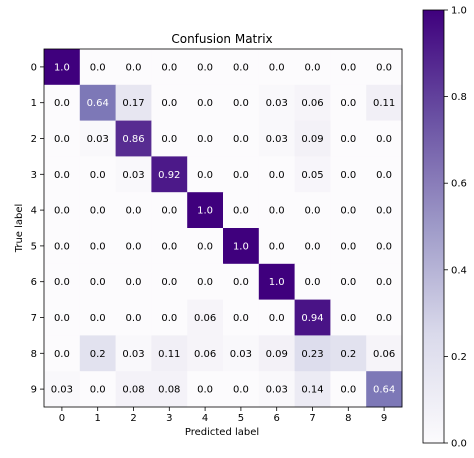 The image size is (474, 458). What do you see at coordinates (37, 229) in the screenshot?
I see `y-axis-ticks: 0 1 2 3 4 5 6 7 8 9` at bounding box center [37, 229].